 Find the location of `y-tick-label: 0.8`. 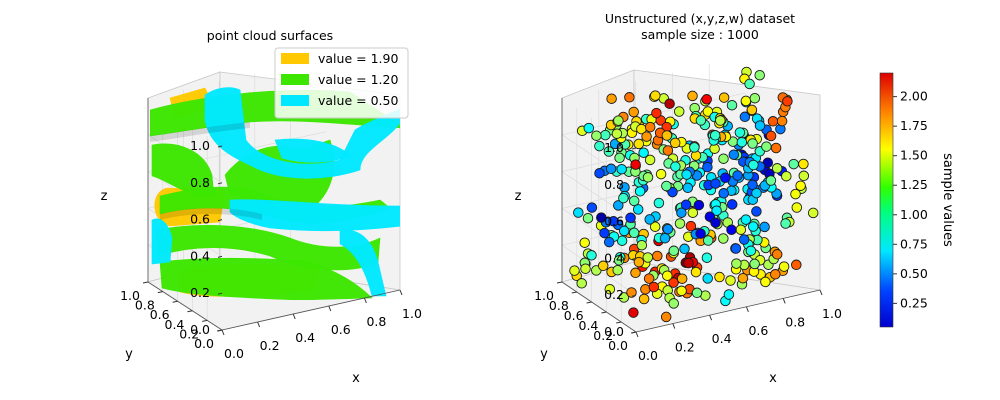

y-tick-label: 0.8 is located at coordinates (559, 305).